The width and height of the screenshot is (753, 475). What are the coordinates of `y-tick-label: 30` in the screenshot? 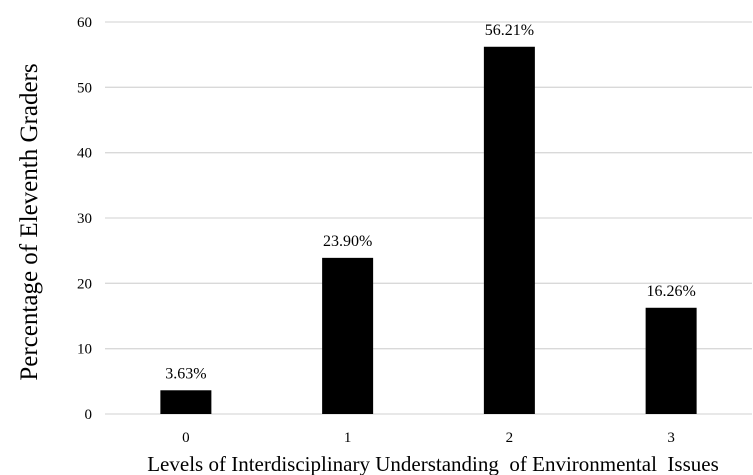 It's located at (84, 219).